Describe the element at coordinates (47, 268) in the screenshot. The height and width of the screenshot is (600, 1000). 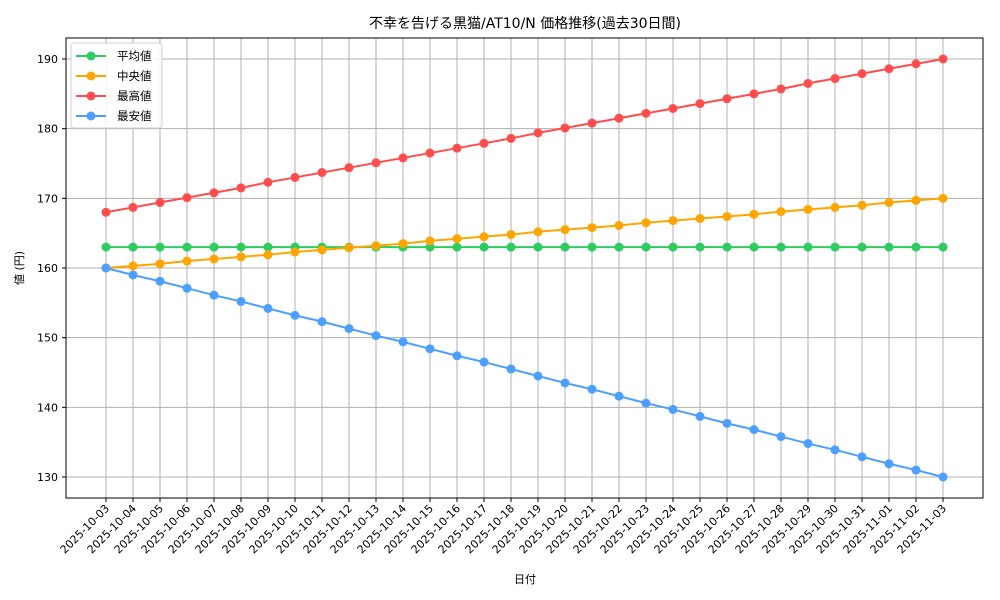
I see `y-tick-label: 160` at that location.